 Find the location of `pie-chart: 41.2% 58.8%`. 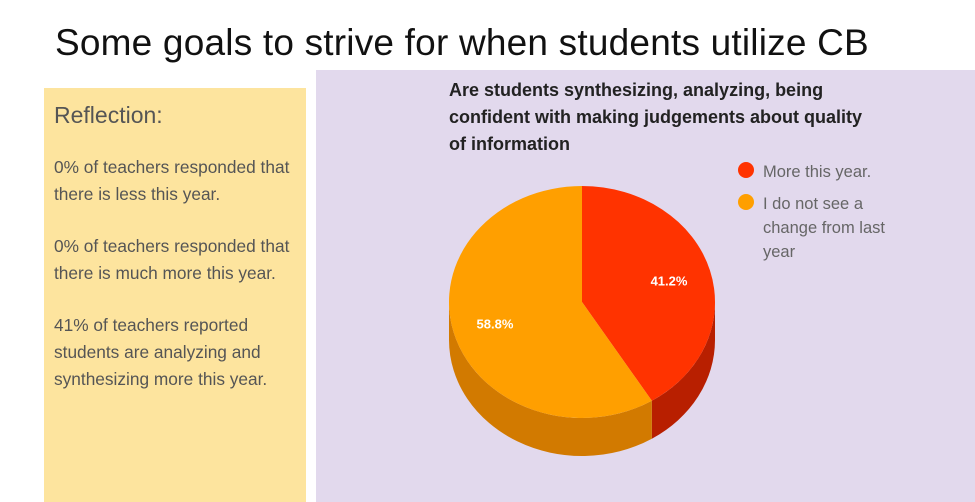

pie-chart: 41.2% 58.8% is located at coordinates (582, 321).